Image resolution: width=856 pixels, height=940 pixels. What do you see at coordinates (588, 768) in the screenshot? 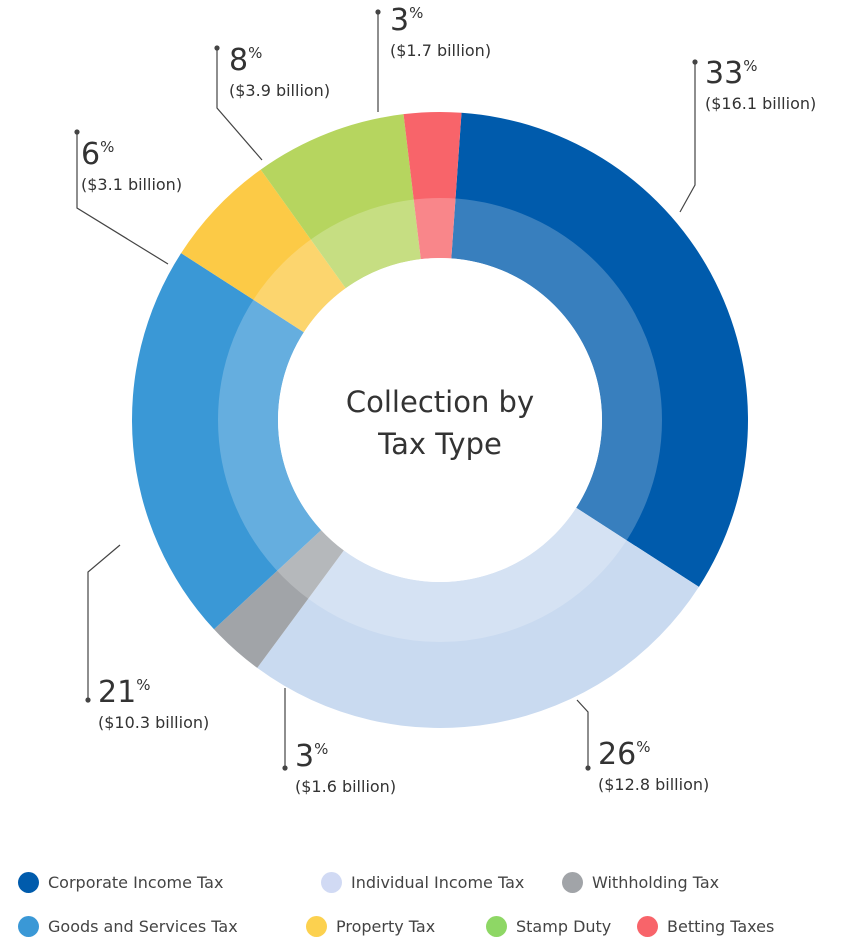
I see `leader-dot-individual-income-tax` at bounding box center [588, 768].